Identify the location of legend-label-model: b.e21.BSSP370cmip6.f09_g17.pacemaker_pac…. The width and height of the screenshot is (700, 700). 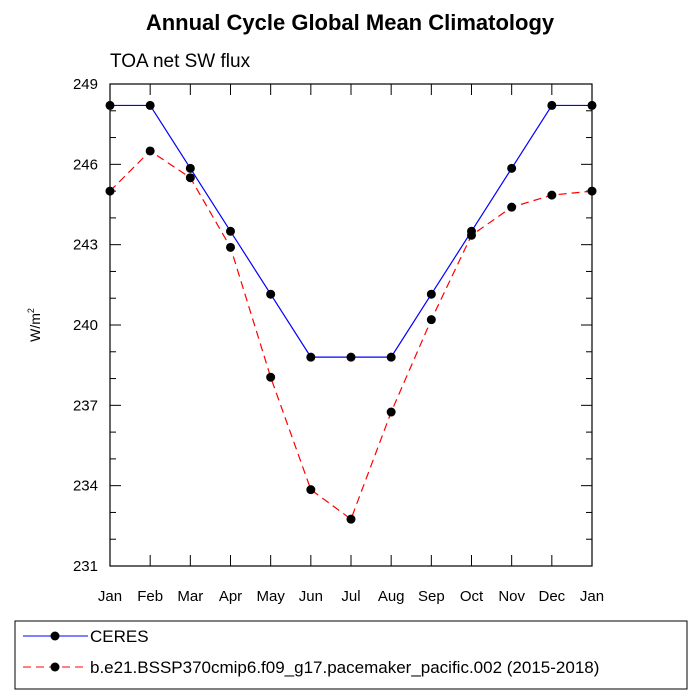
(344, 667).